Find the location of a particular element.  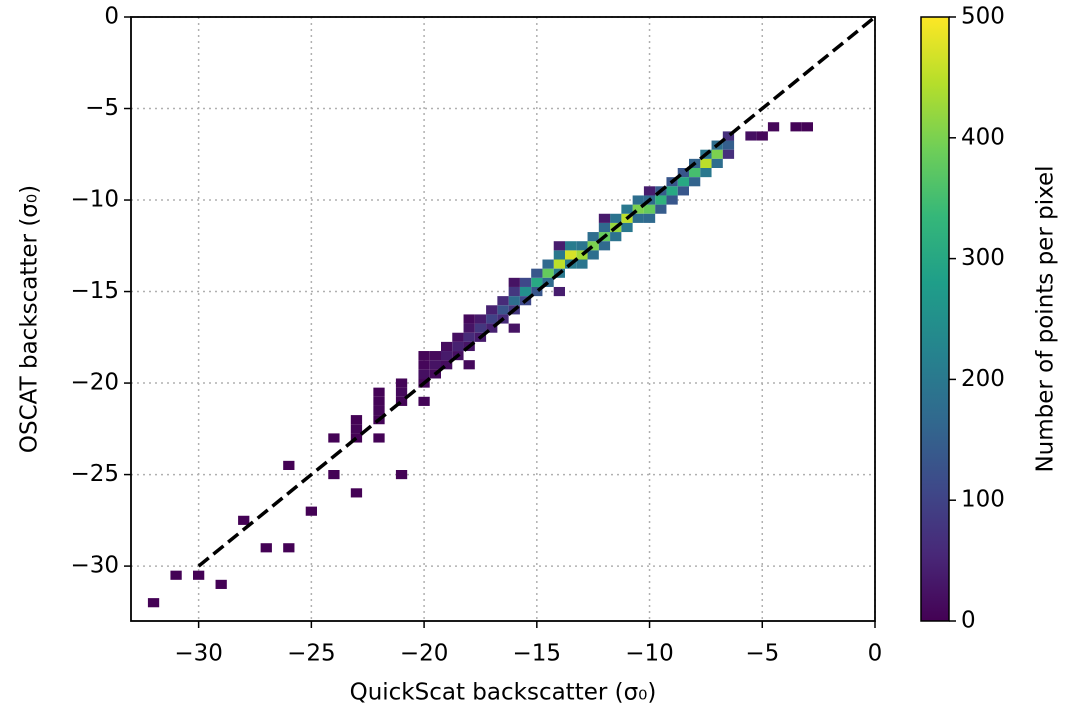

x-axis-label: QuickScat backscatter (σ₀) is located at coordinates (503, 693).